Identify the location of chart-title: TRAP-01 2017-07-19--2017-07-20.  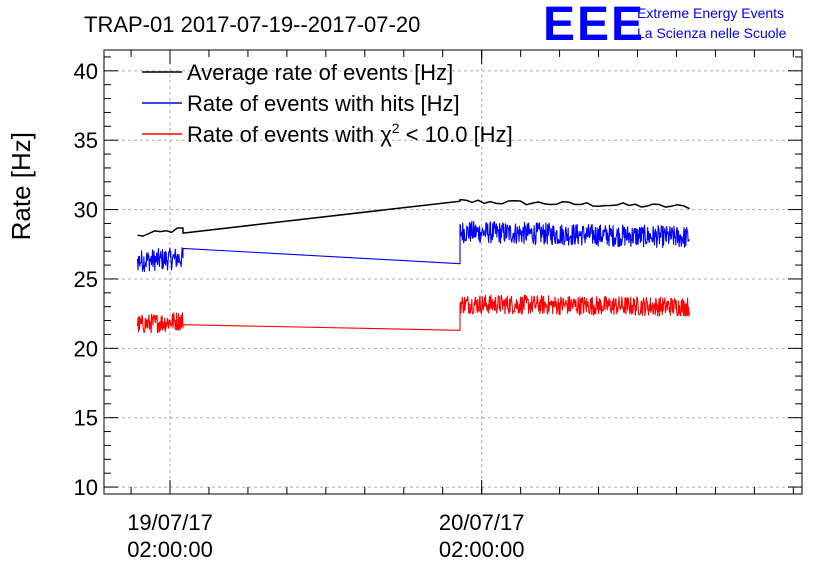
(252, 24).